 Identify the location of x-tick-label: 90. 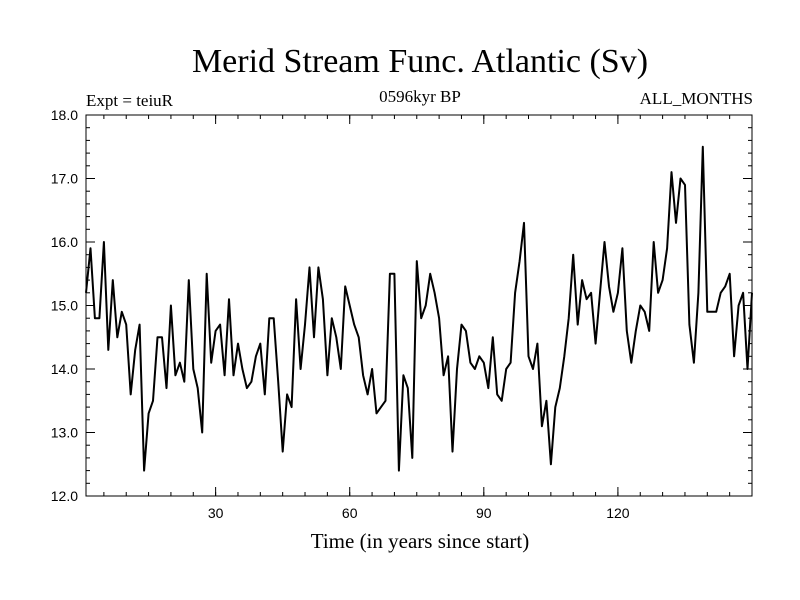
(484, 513).